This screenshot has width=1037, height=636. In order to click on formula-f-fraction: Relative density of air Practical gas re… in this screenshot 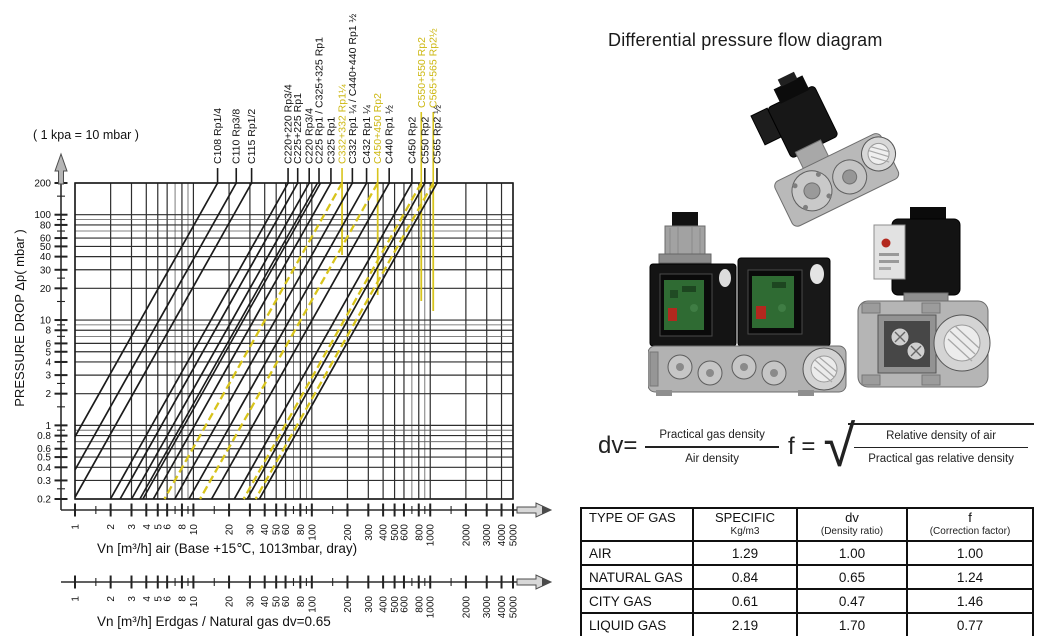, I will do `click(941, 446)`.